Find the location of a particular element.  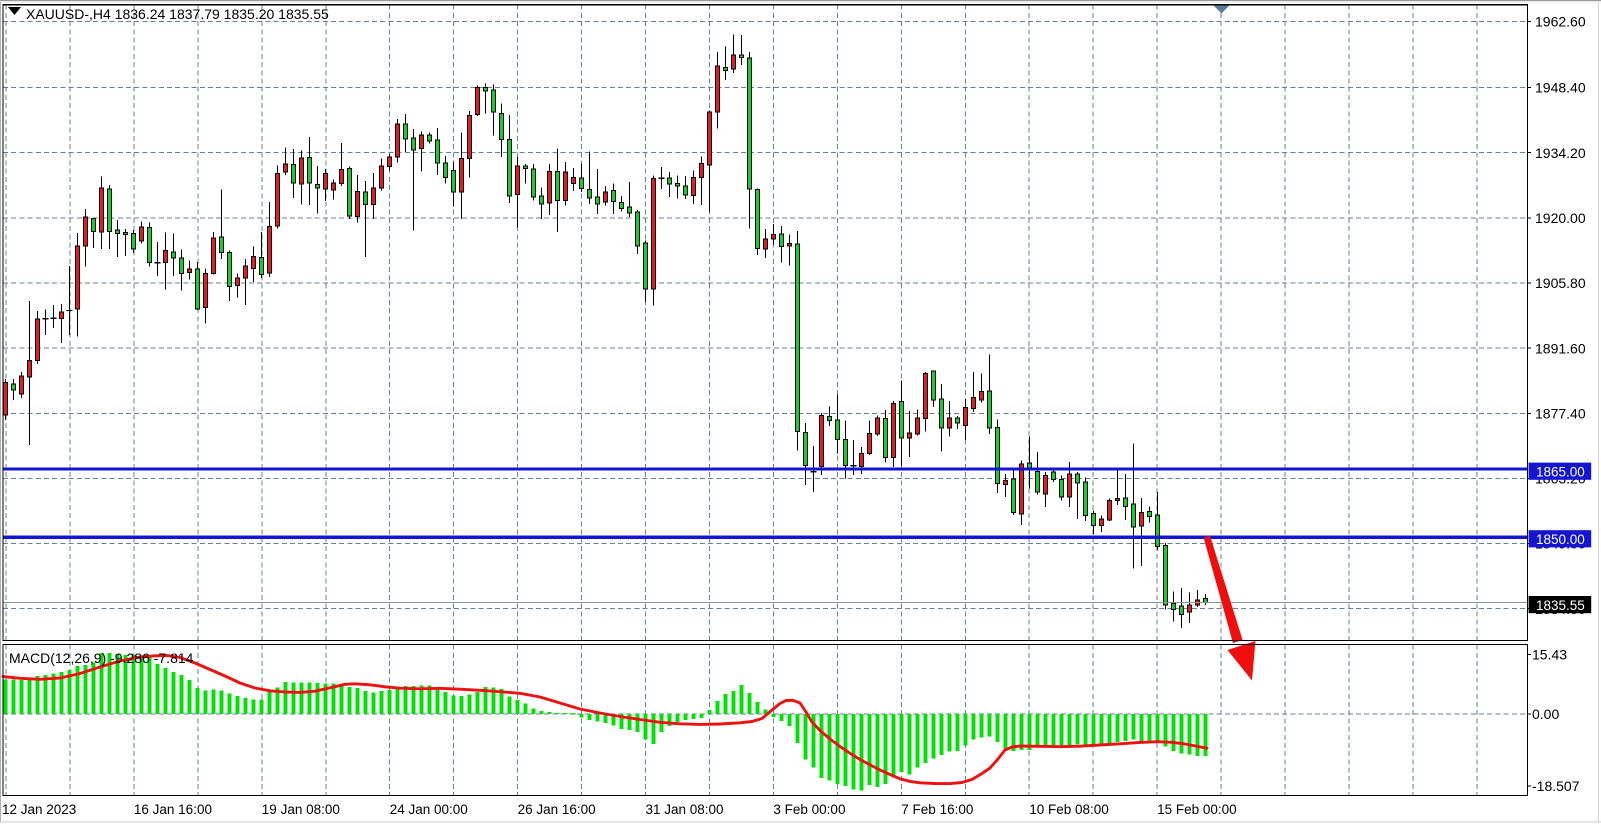

svg-text: 1877.40 is located at coordinates (1560, 413).